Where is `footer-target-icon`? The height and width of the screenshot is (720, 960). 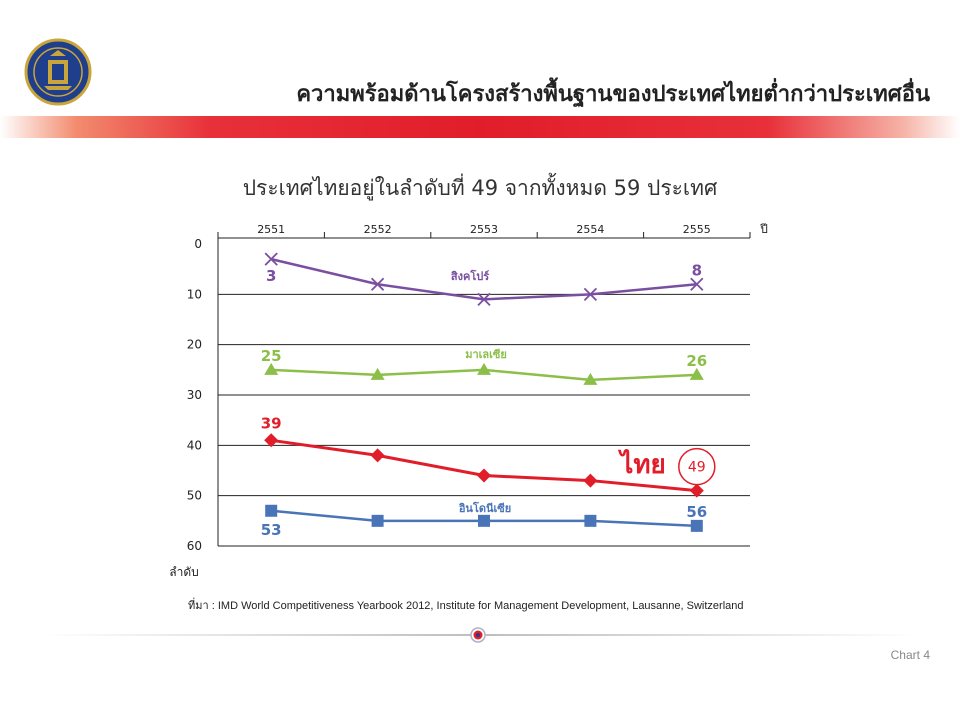
footer-target-icon is located at coordinates (478, 635).